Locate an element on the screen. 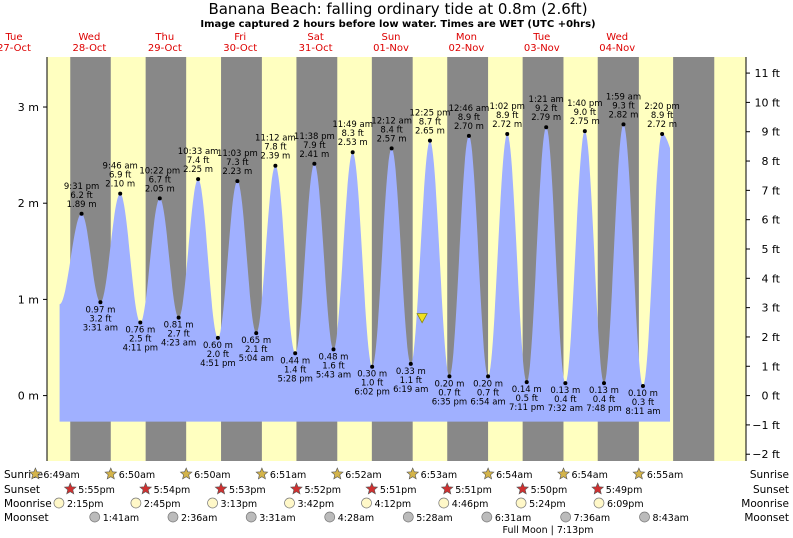  tide-label: 0.14 m is located at coordinates (527, 390).